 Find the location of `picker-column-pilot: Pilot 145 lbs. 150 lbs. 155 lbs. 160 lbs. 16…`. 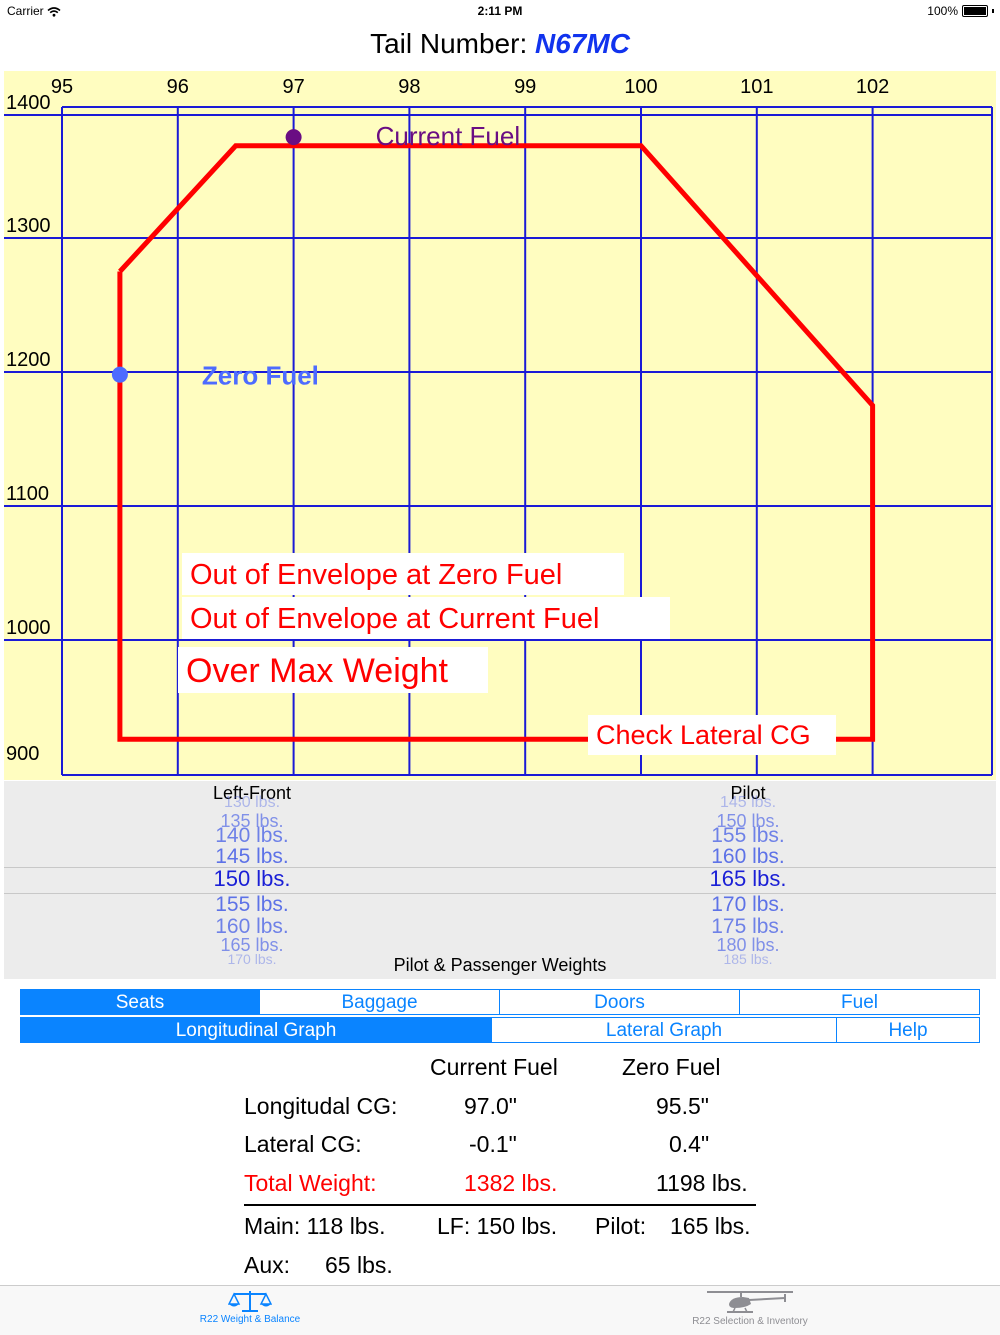

picker-column-pilot: Pilot 145 lbs. 150 lbs. 155 lbs. 160 lbs. 16… is located at coordinates (748, 874).